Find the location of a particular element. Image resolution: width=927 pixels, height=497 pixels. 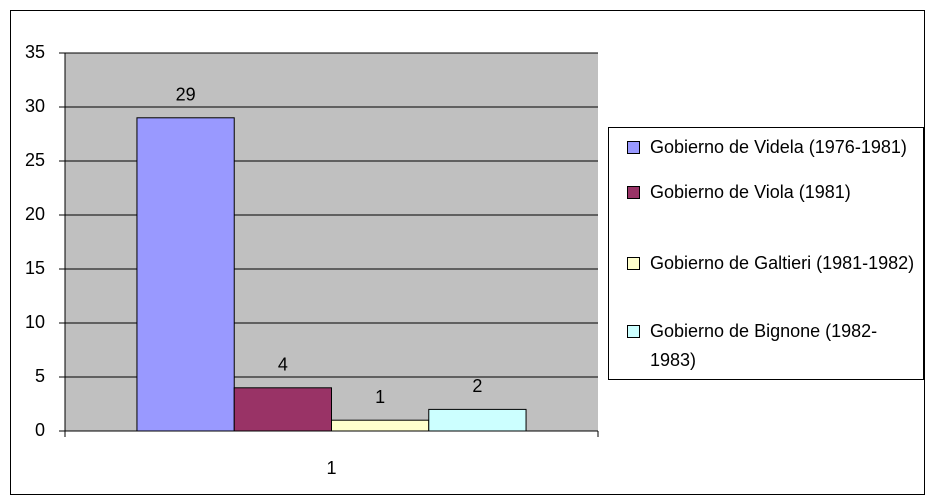

y-tick-label: 20 is located at coordinates (35, 214).